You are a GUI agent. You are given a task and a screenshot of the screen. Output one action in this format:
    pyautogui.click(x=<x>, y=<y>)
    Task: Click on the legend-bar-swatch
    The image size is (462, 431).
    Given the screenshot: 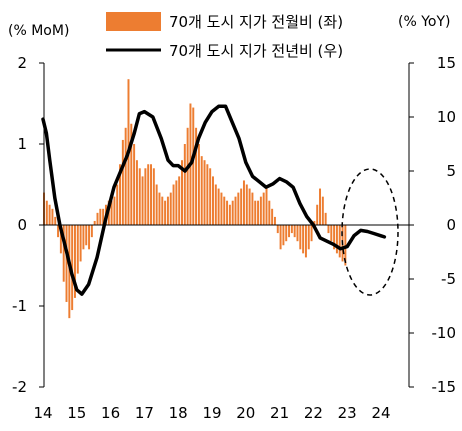 What is the action you would take?
    pyautogui.click(x=133, y=21)
    